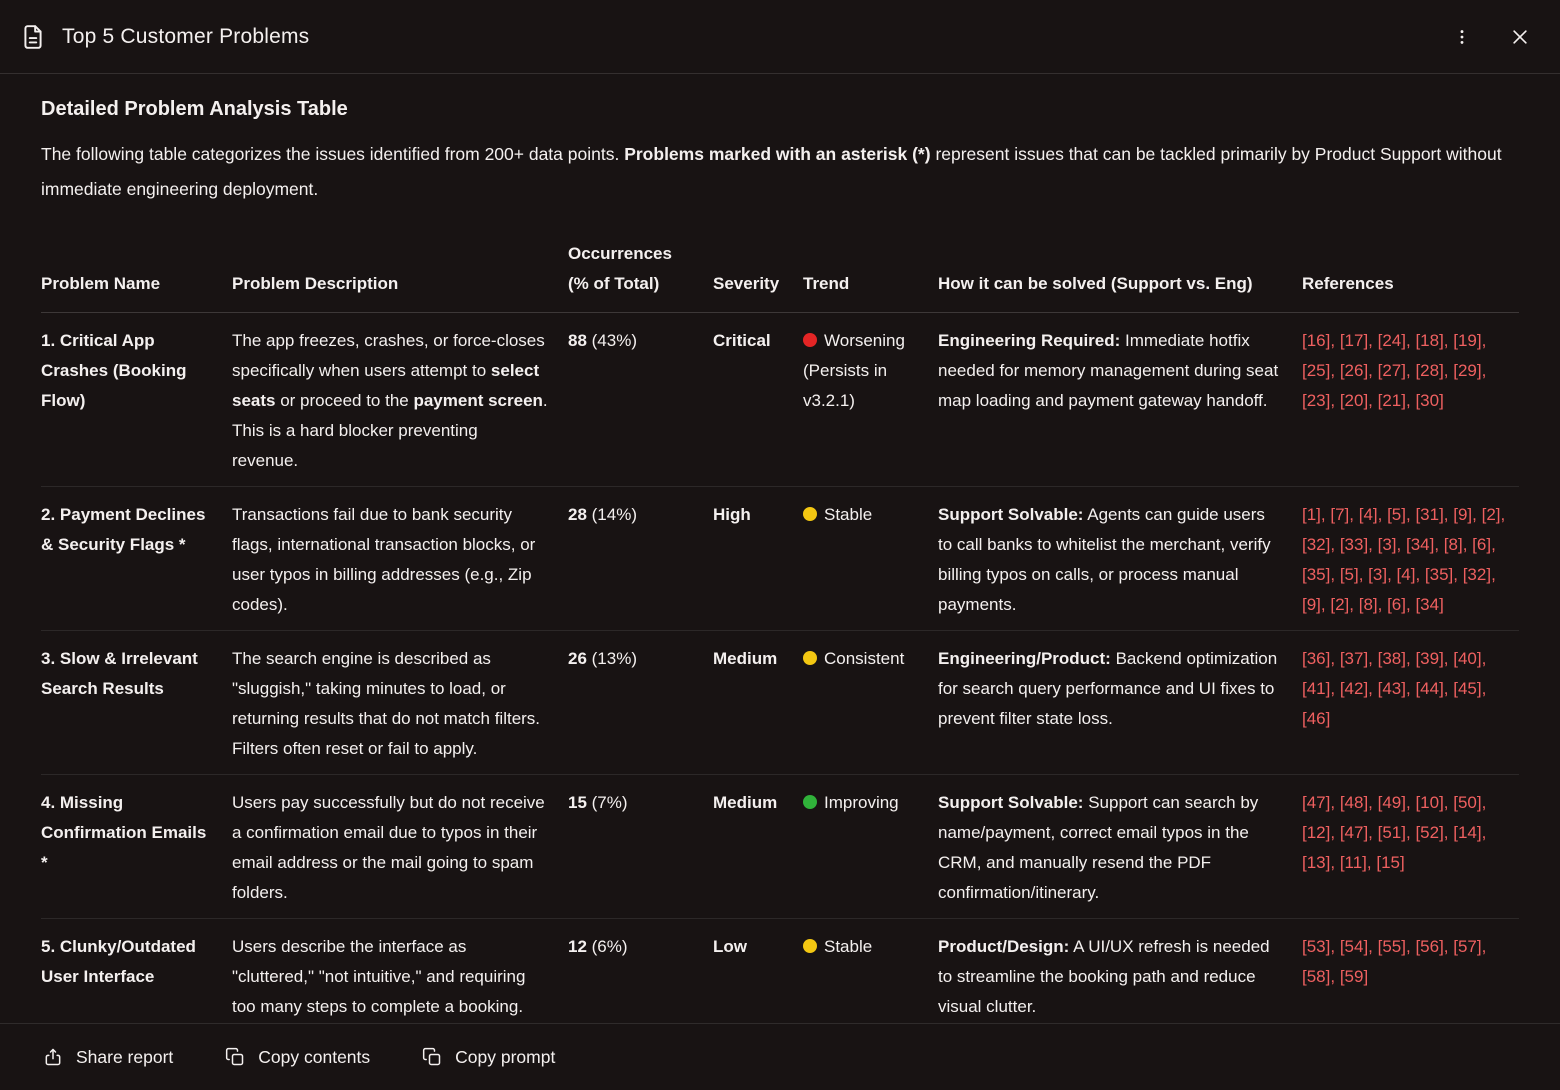  I want to click on reference-link: [51], so click(1391, 832).